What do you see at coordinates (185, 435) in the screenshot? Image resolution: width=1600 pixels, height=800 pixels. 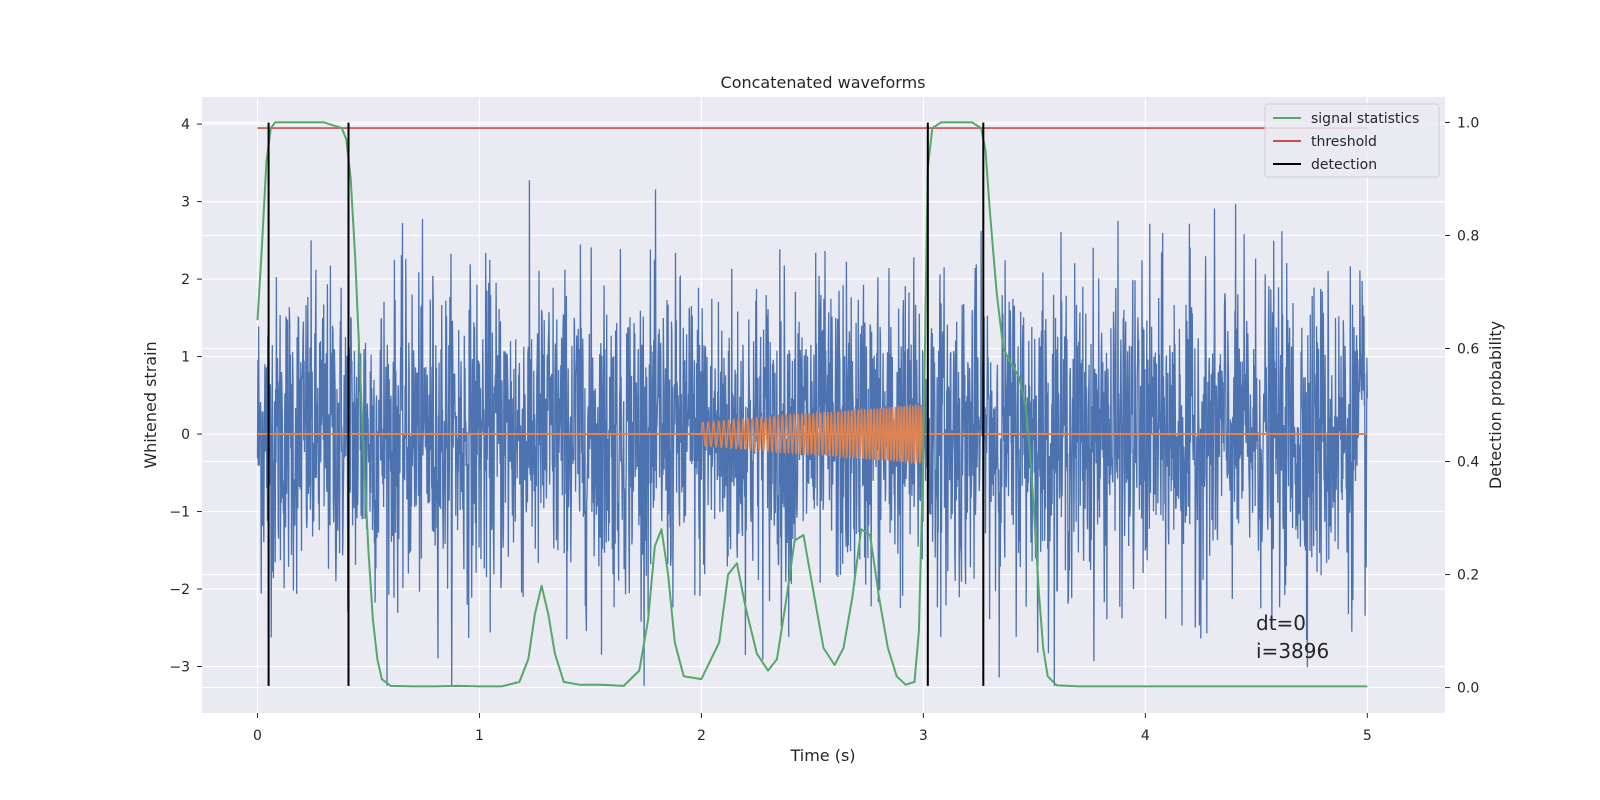 I see `y-tick-label: 0` at bounding box center [185, 435].